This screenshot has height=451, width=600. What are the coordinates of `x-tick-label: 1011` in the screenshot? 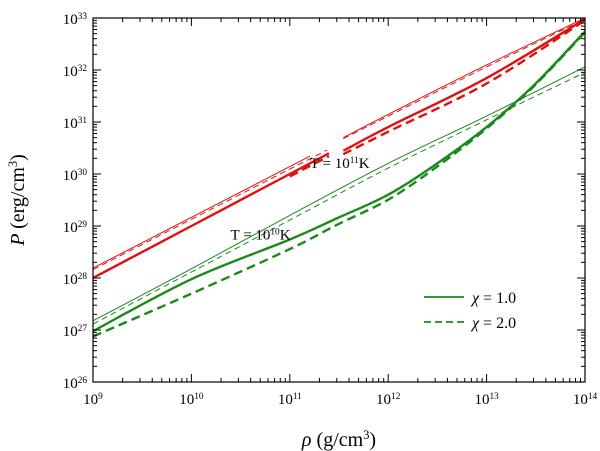 It's located at (290, 400).